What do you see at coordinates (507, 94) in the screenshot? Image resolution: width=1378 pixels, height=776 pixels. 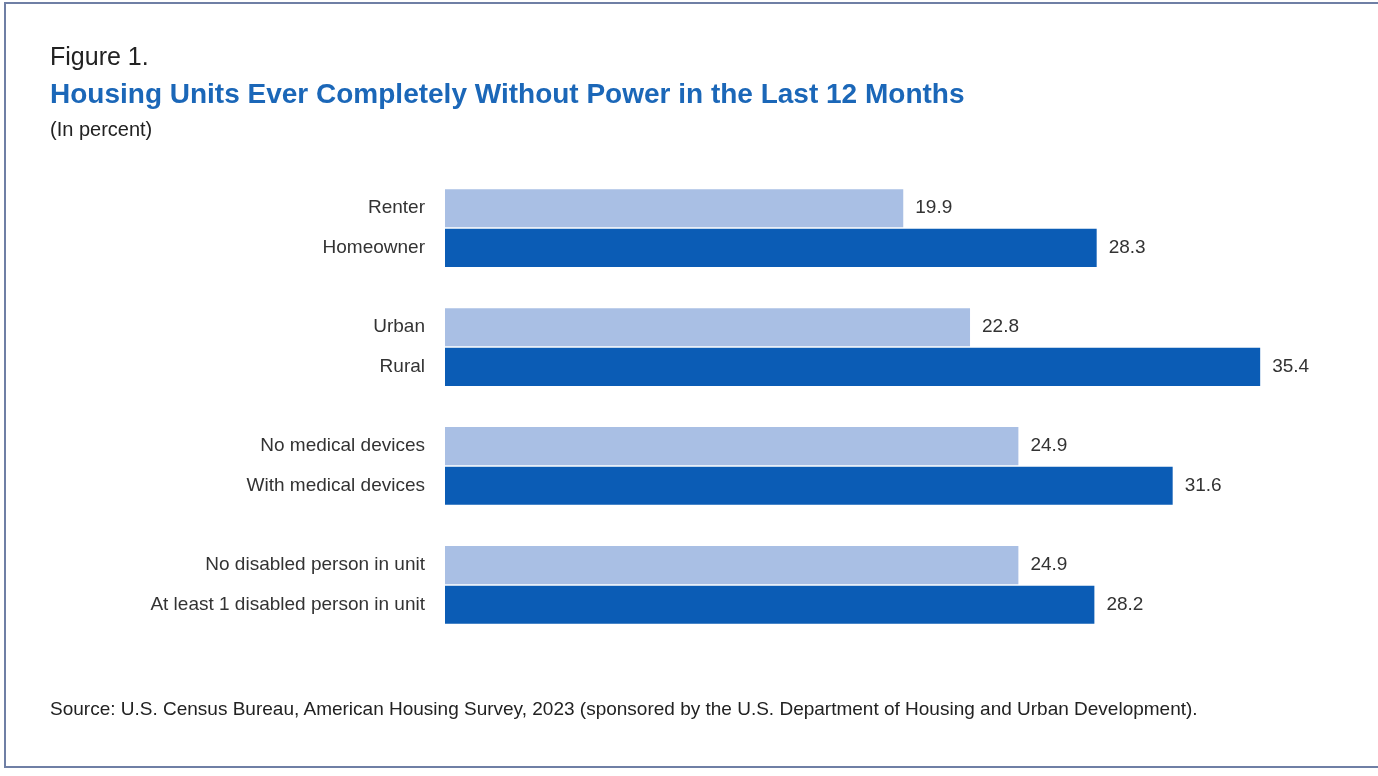 I see `chart-title: Housing Units Ever Completely Without Power in the Last 12 Months` at bounding box center [507, 94].